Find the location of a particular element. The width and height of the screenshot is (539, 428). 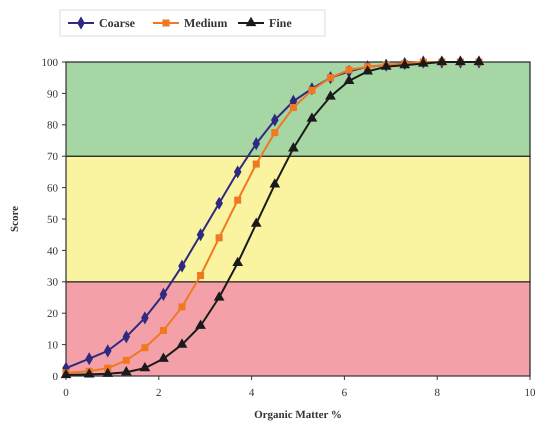

y-tick-label: 40 is located at coordinates (52, 251).